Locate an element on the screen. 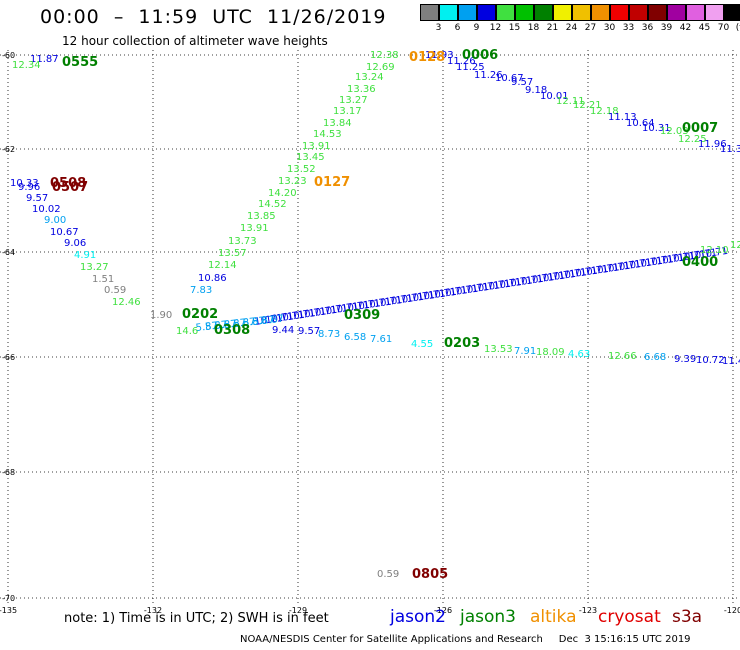  wave-height-label: 7.91 is located at coordinates (525, 351).